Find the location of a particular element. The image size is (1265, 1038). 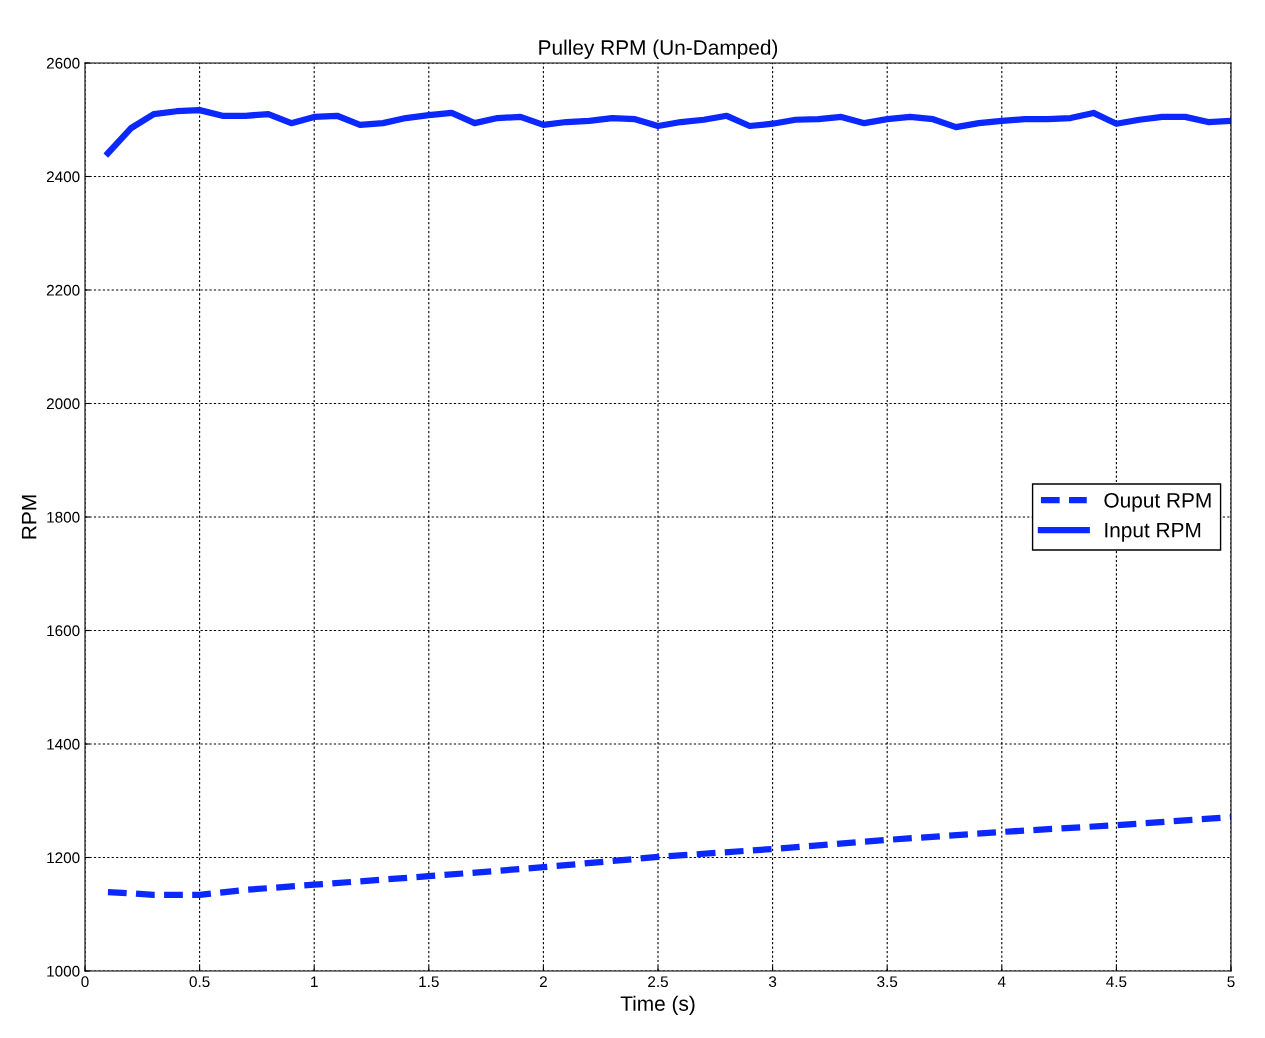

x-tick-label: 4.5 is located at coordinates (1116, 982).